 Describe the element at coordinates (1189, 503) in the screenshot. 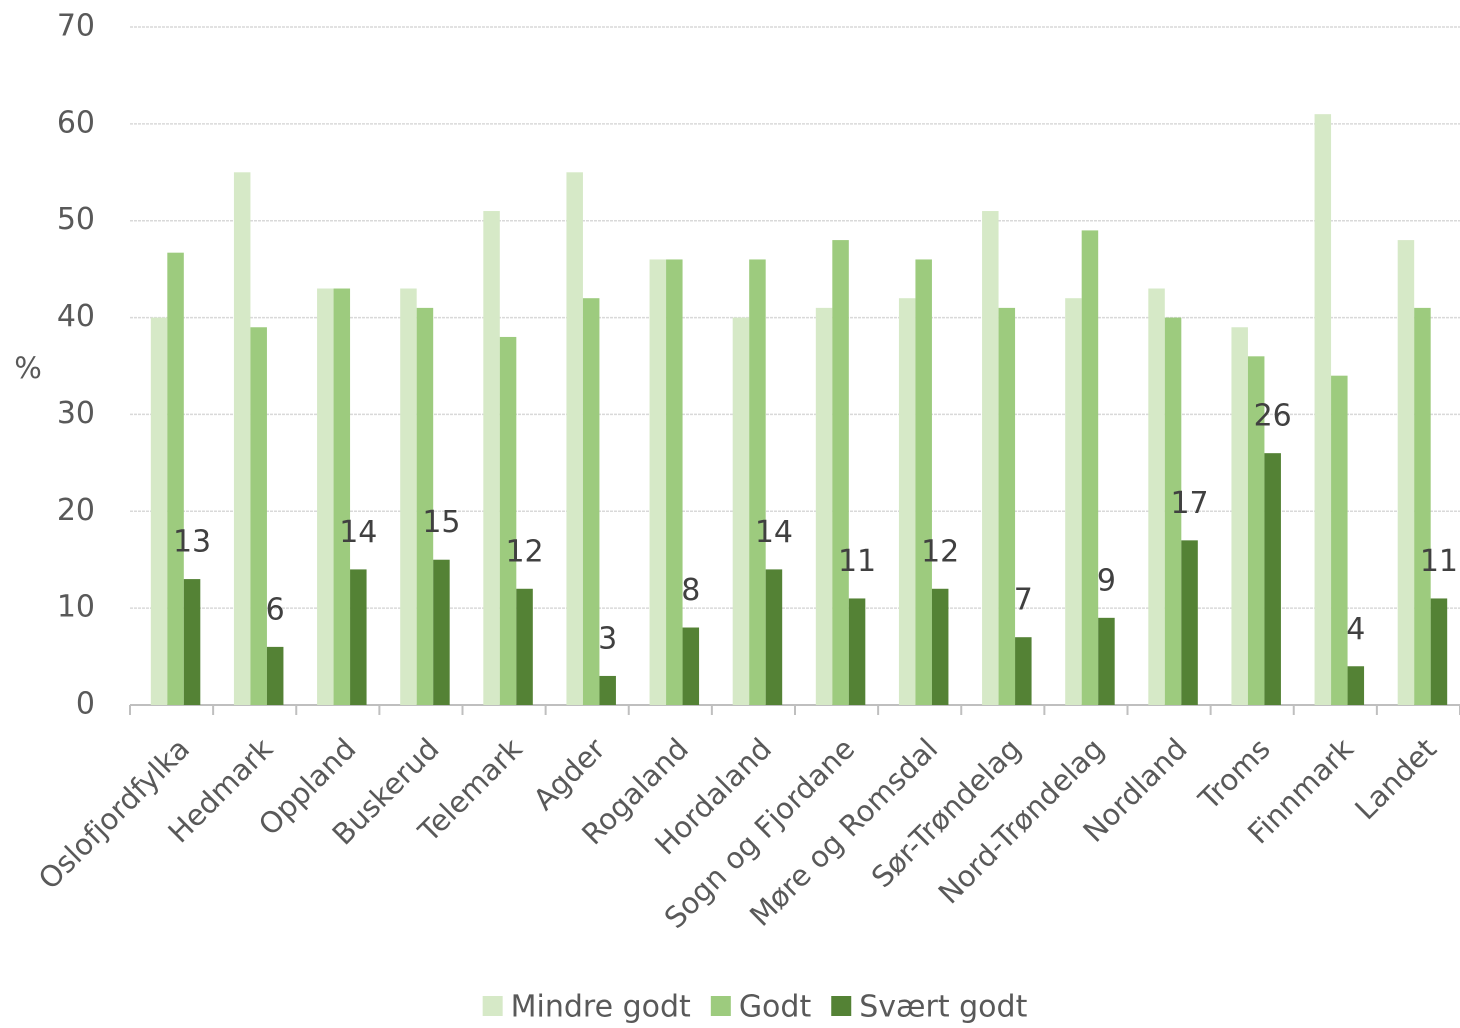

I see `data-label: 17` at that location.